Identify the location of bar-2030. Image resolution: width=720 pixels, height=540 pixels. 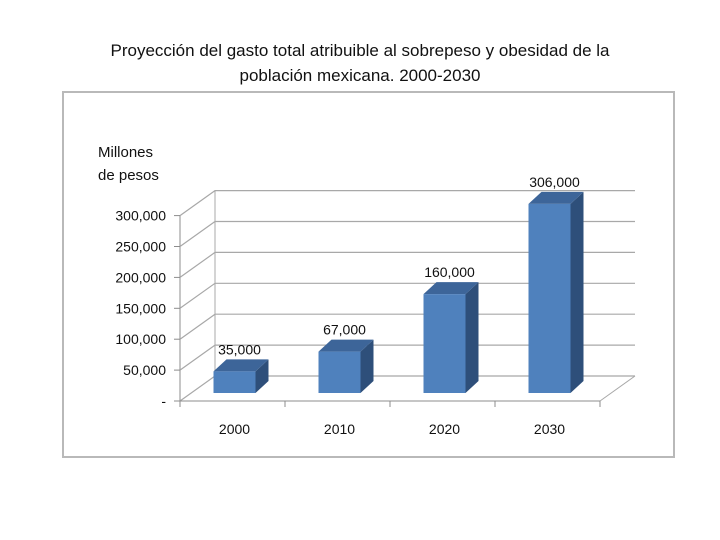
(556, 292).